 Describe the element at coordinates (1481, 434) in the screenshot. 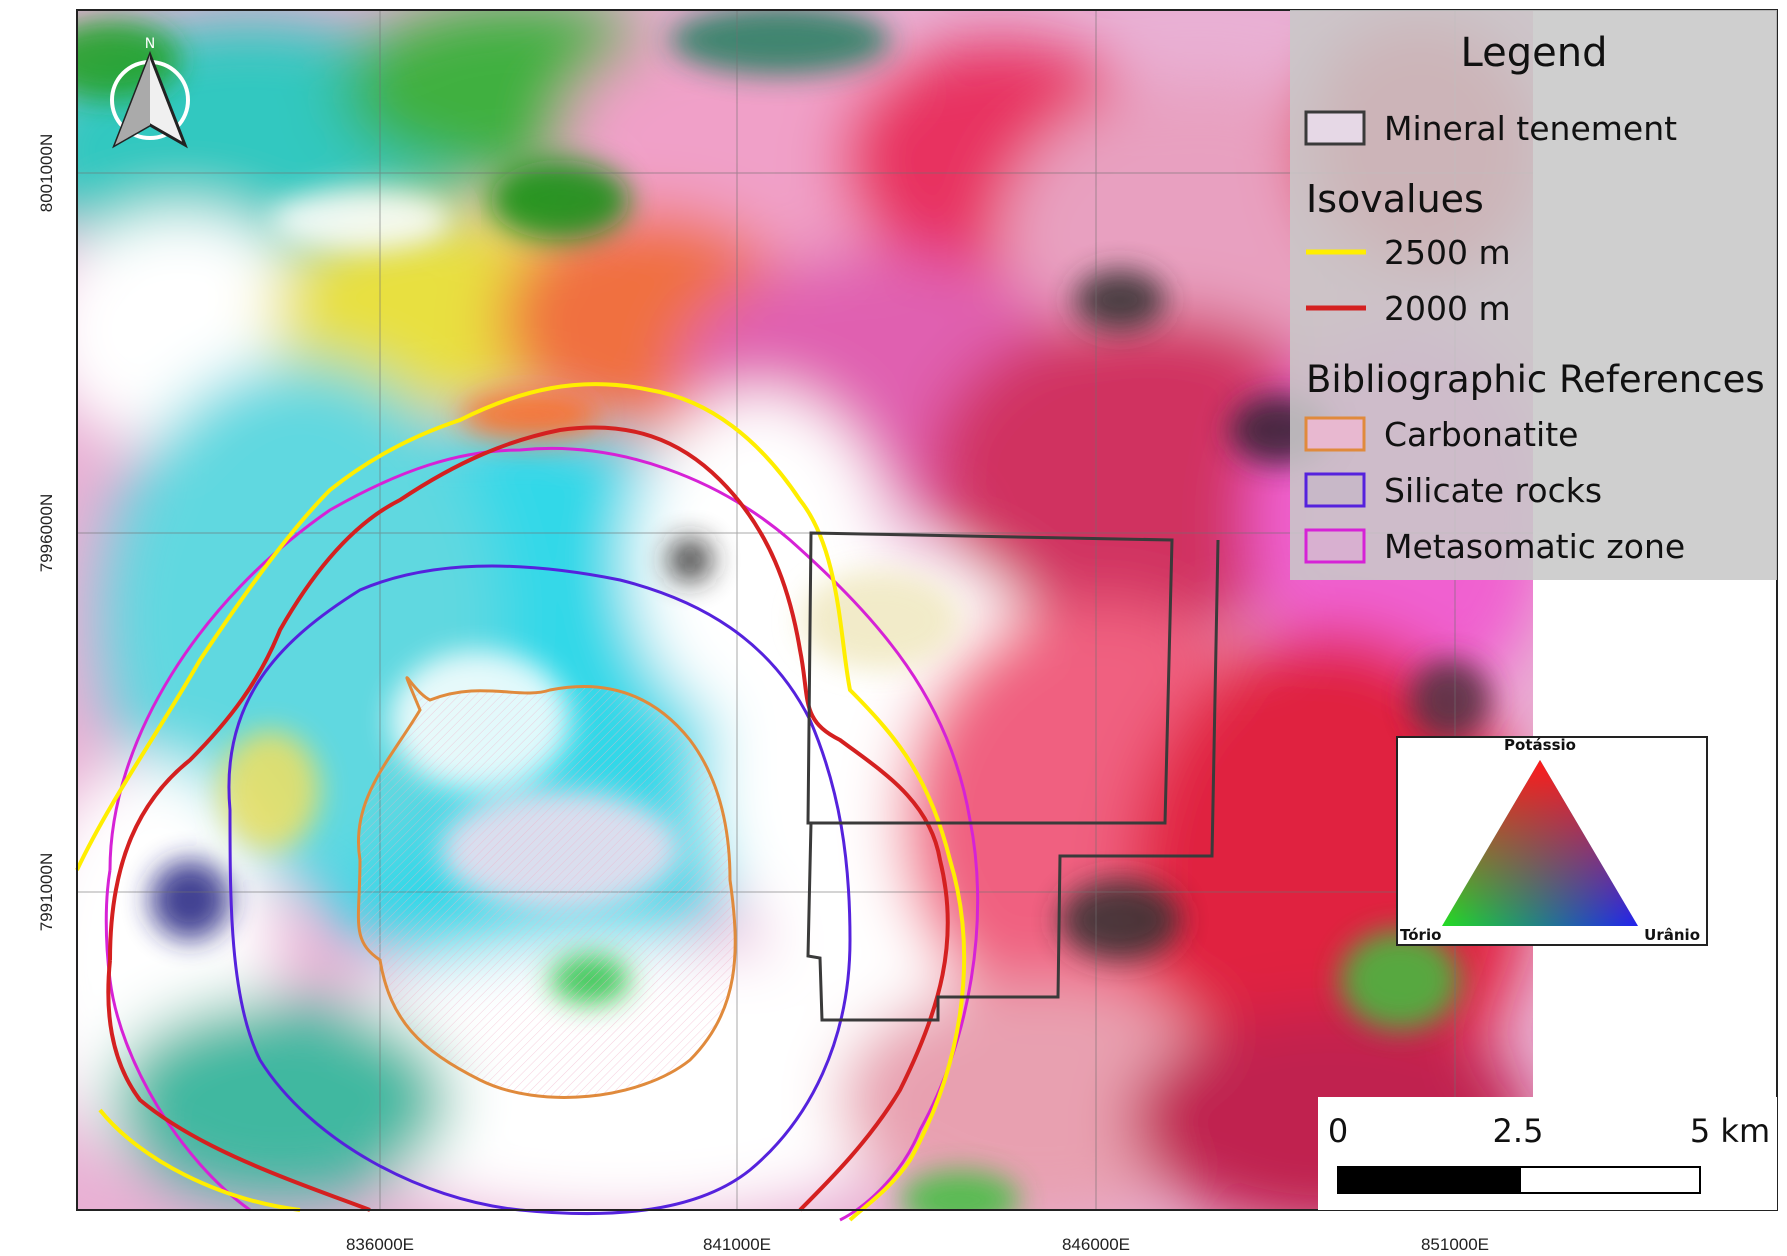

I see `legend-carbonatite-label: Carbonatite` at that location.